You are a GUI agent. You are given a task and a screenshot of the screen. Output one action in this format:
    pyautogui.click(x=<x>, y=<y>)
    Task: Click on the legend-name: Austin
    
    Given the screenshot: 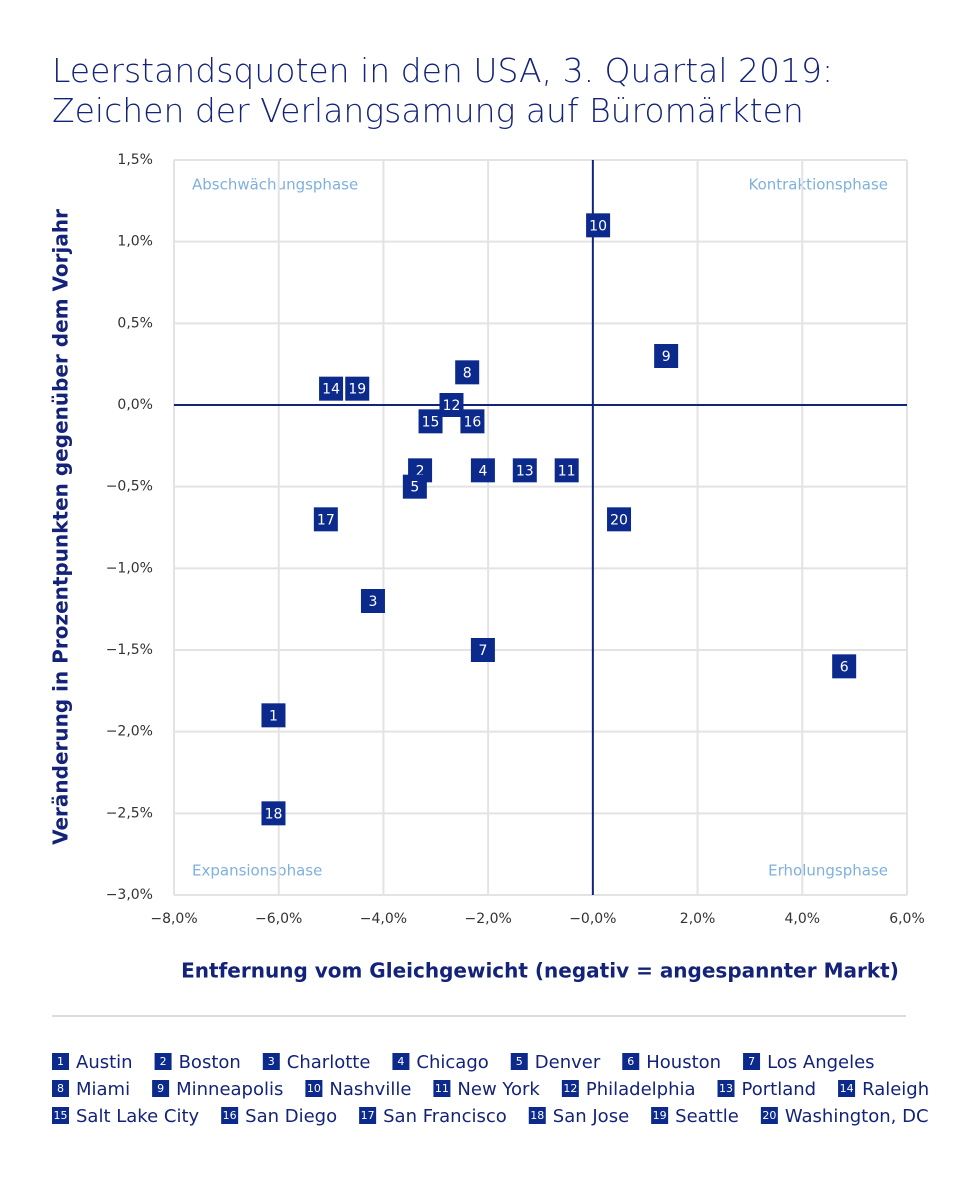 What is the action you would take?
    pyautogui.click(x=104, y=1062)
    